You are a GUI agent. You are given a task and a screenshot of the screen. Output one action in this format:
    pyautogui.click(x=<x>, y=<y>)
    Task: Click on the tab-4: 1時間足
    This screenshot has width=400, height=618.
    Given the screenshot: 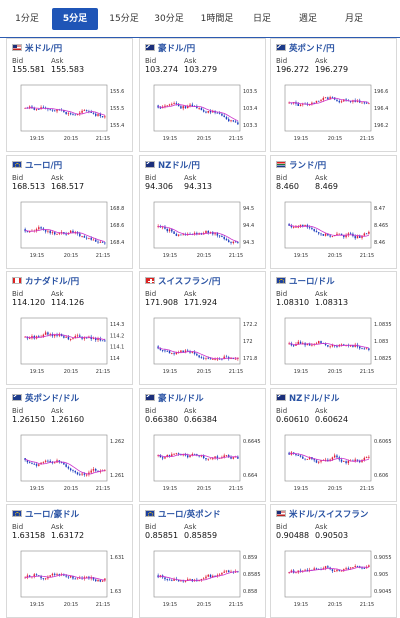 What is the action you would take?
    pyautogui.click(x=217, y=19)
    